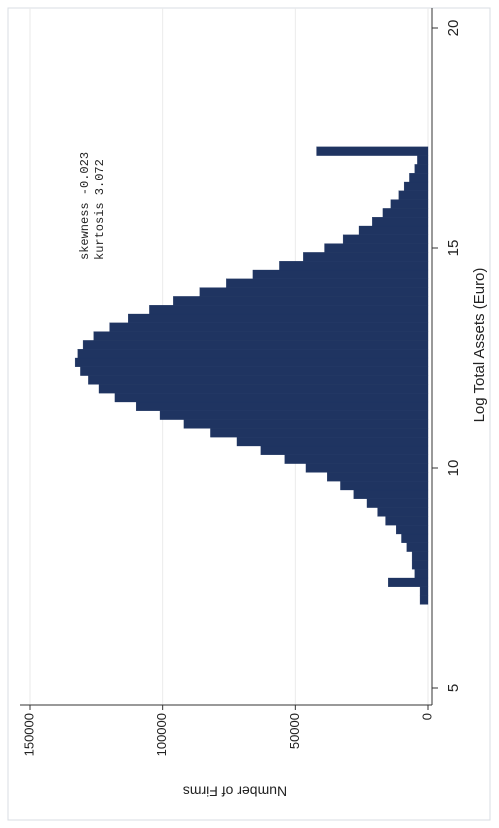  Describe the element at coordinates (28, 734) in the screenshot. I see `y-tick-label: 150000` at that location.